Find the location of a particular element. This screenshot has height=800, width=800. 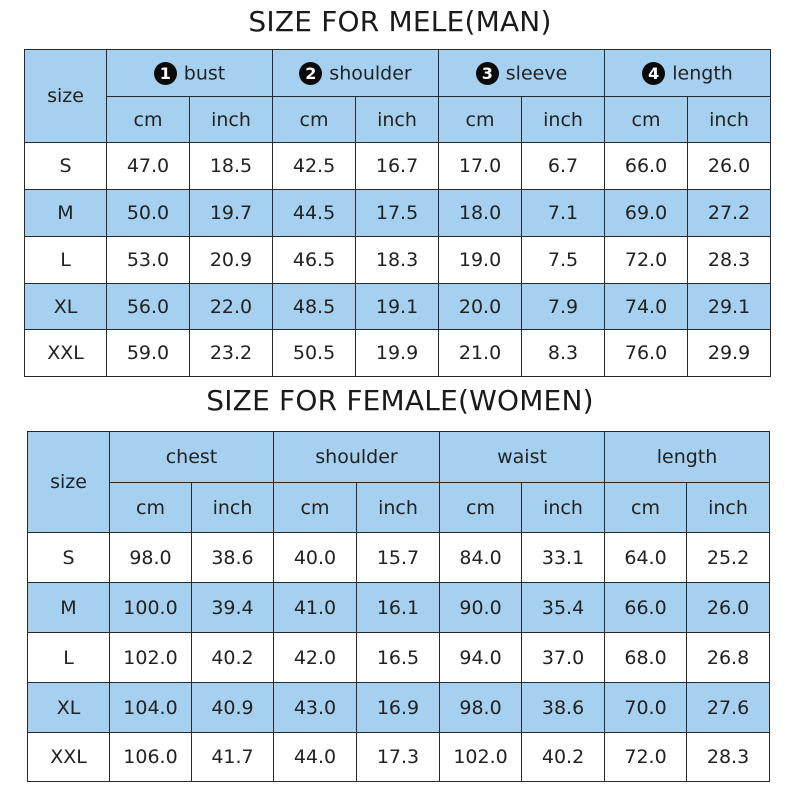

value-cell: 17.5 is located at coordinates (397, 213).